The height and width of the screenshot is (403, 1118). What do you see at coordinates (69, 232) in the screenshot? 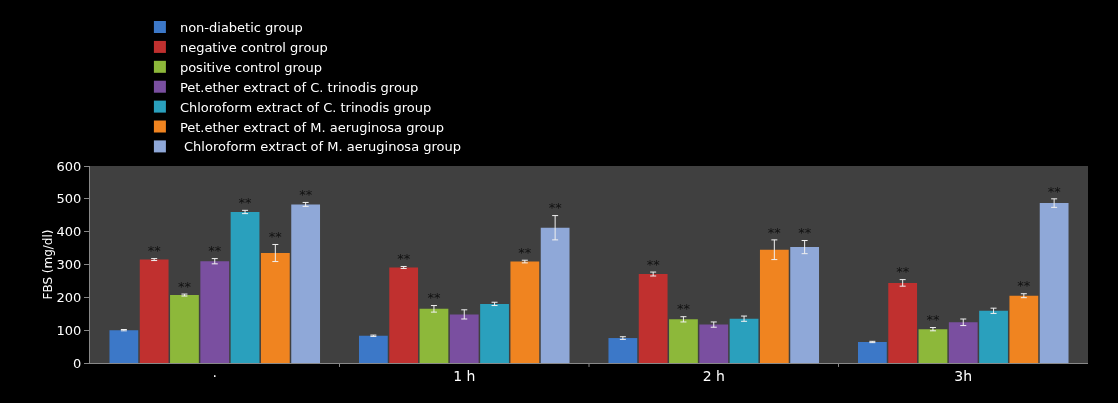
I see `y-tick-label: 400` at bounding box center [69, 232].